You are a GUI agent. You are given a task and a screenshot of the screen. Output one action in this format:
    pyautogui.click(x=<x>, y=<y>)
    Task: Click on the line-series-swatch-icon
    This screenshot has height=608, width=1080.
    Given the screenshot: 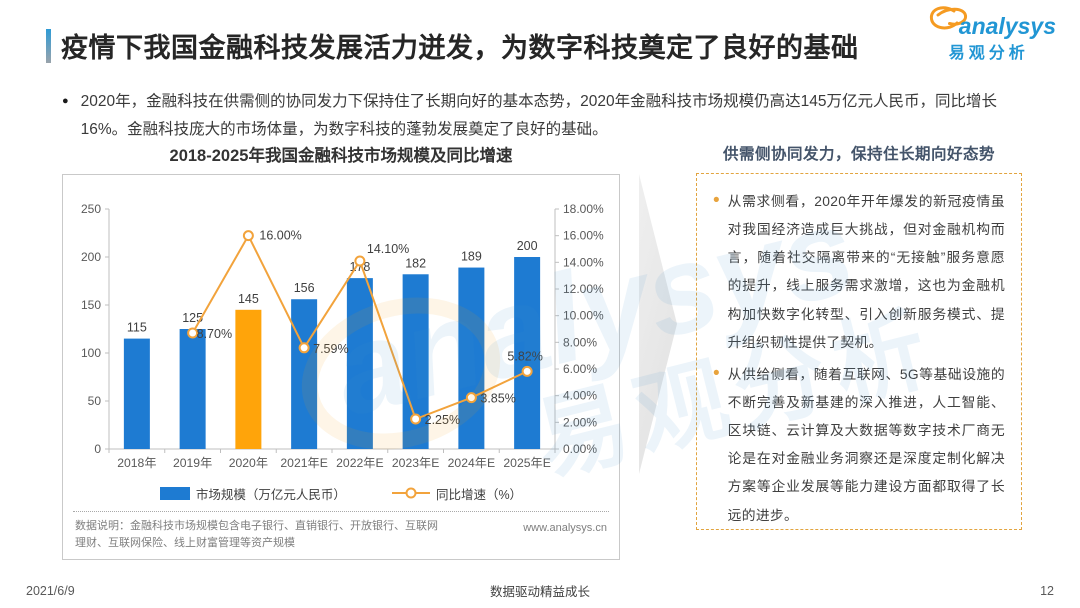 What is the action you would take?
    pyautogui.click(x=410, y=493)
    